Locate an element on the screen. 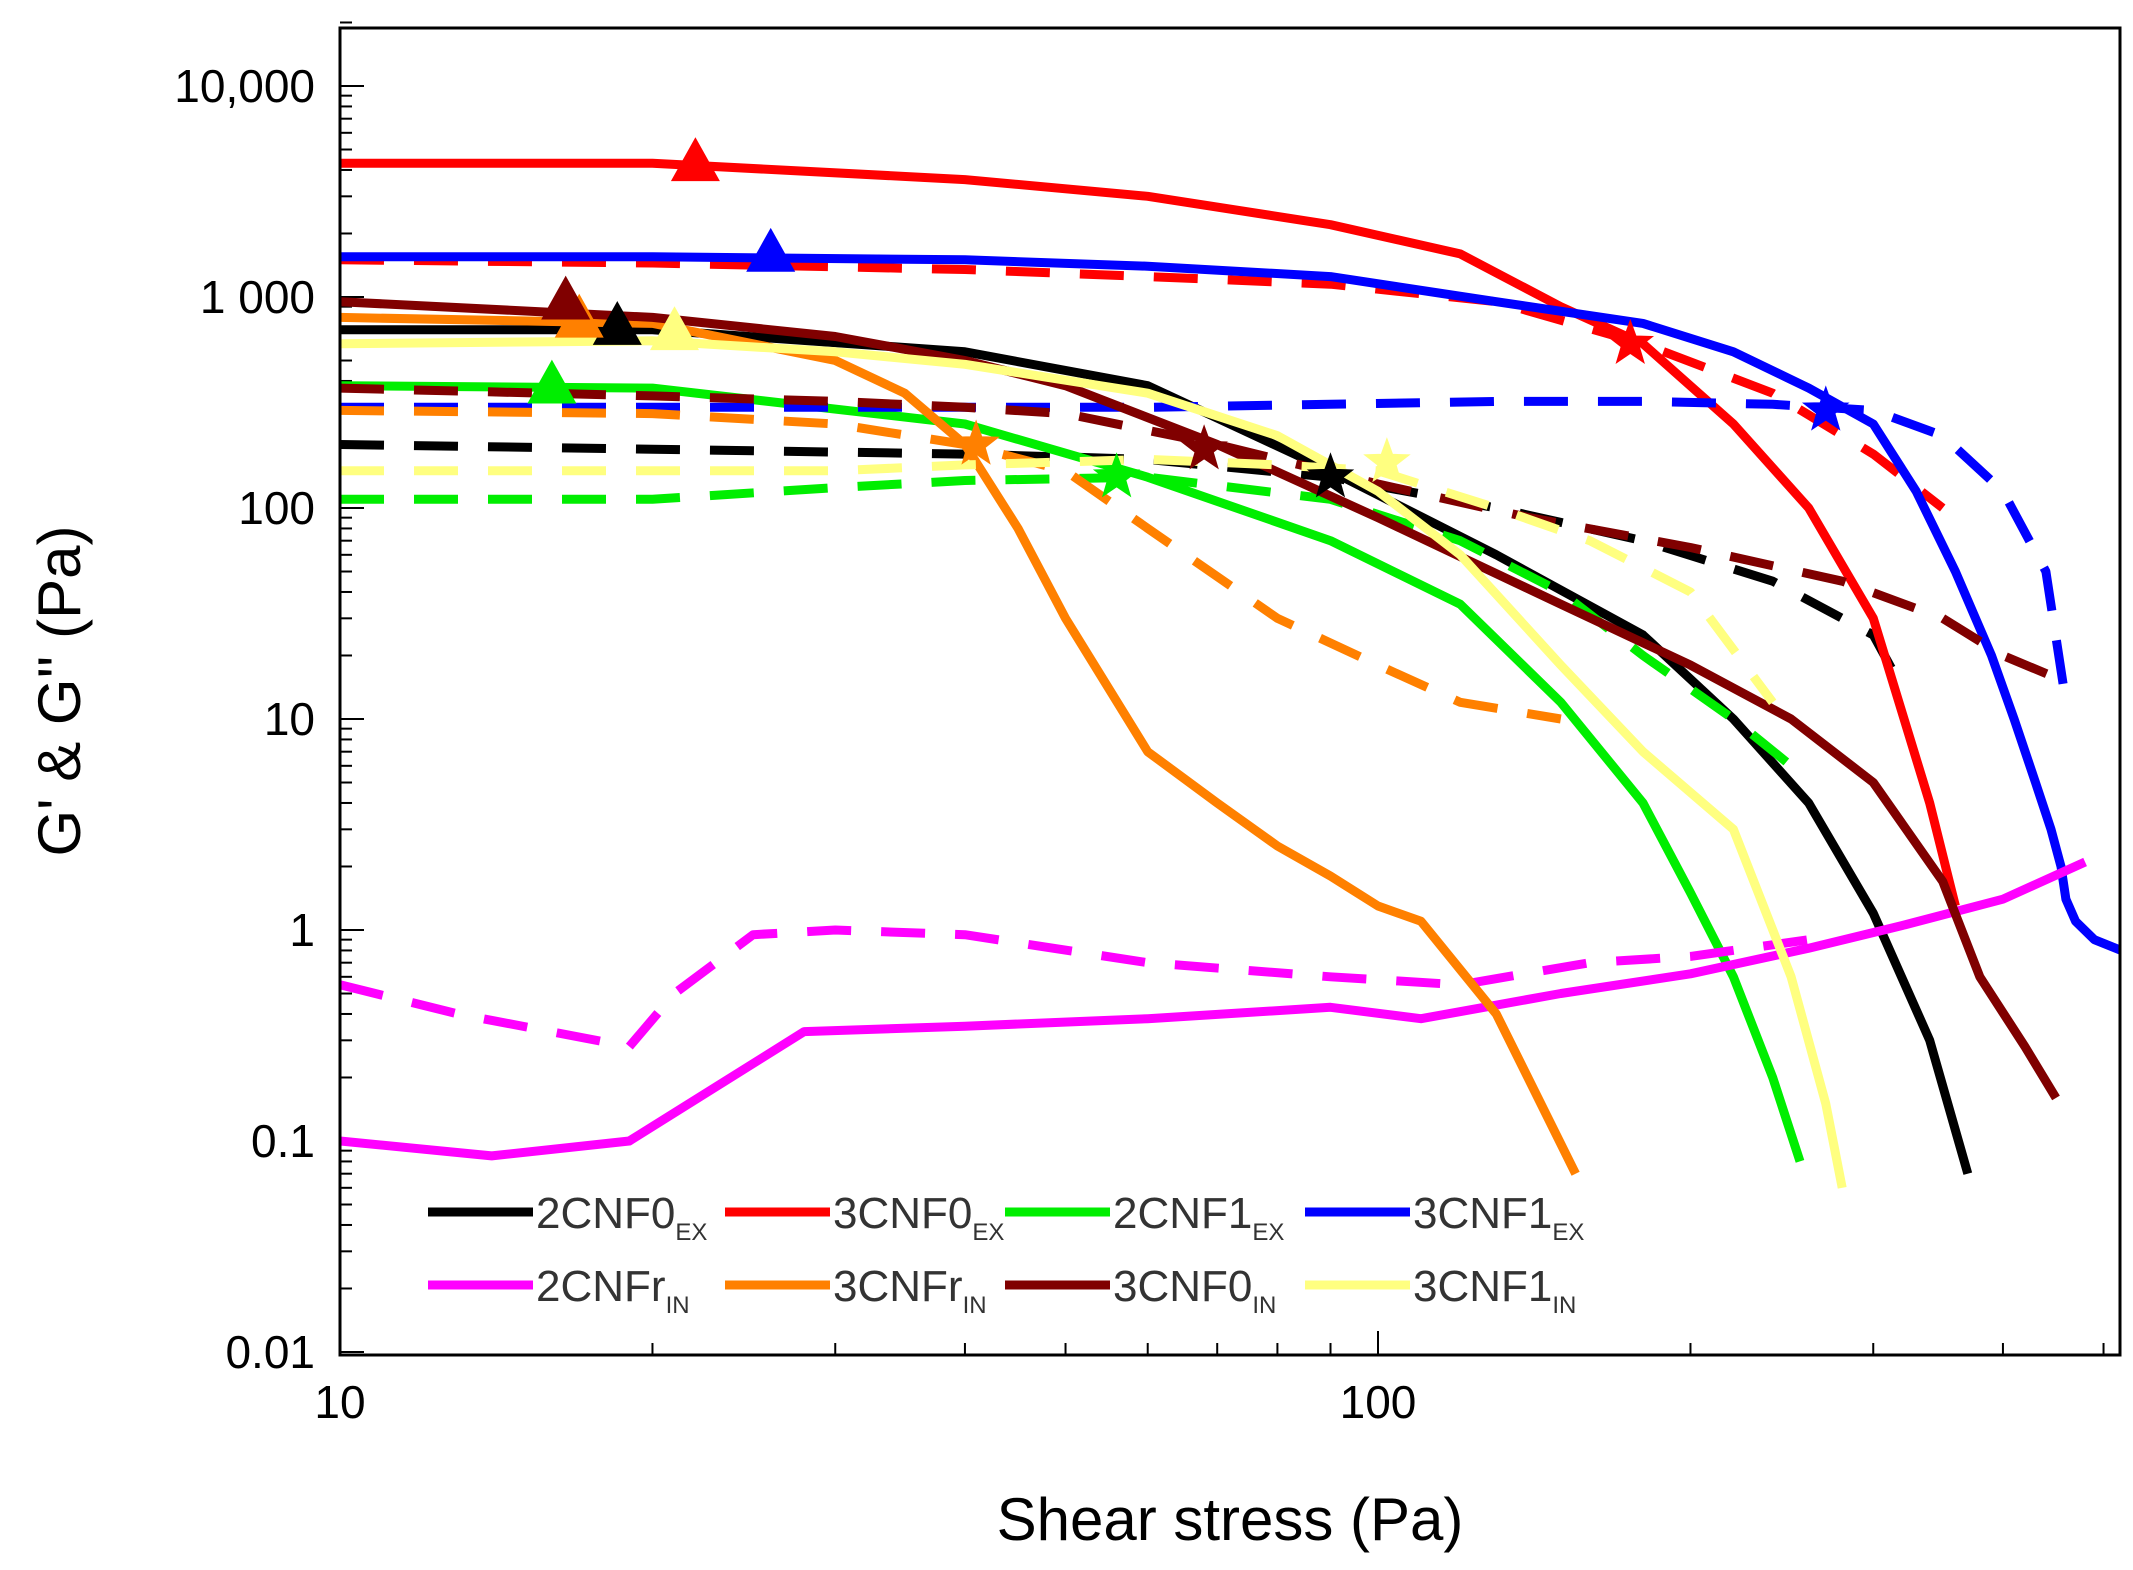  y-tick-label: 1 000 is located at coordinates (257, 297).